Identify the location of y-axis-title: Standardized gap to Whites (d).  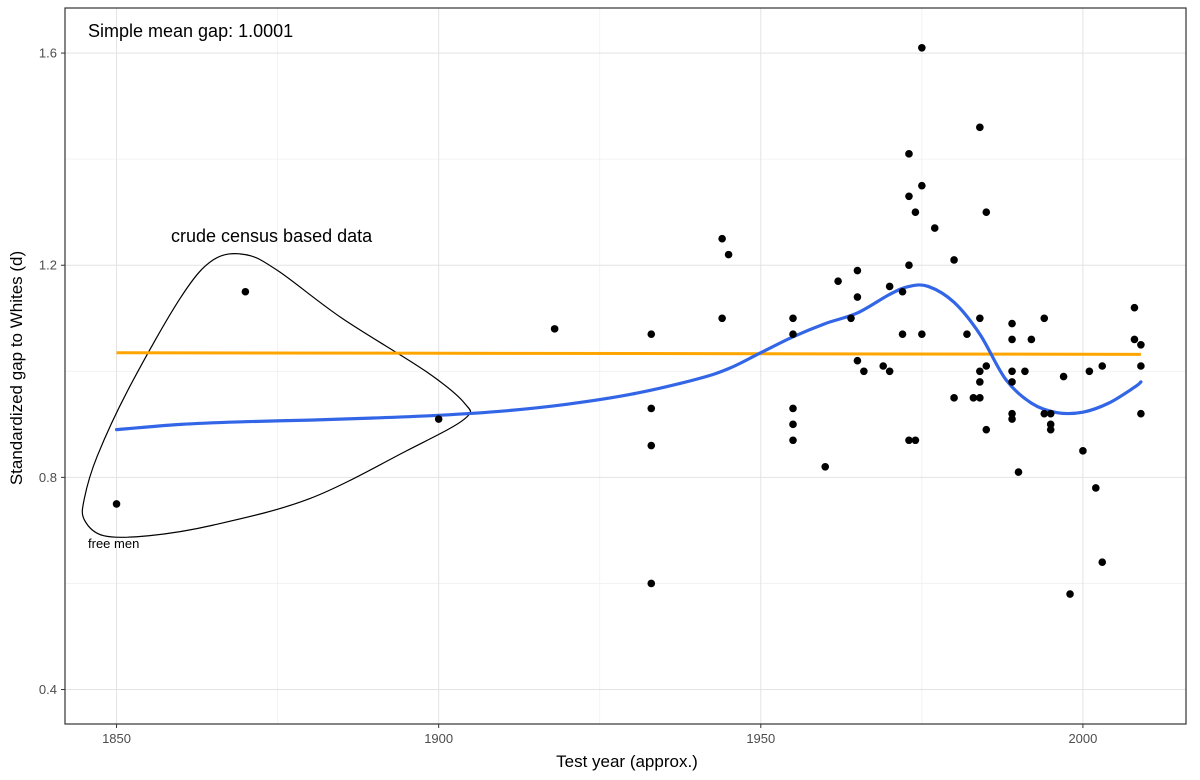
(16, 368).